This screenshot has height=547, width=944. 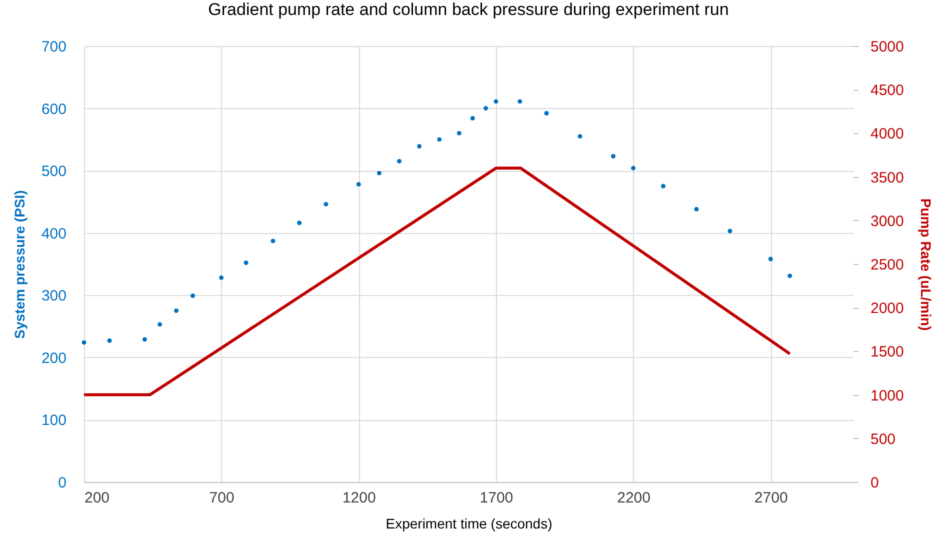 I want to click on x-tick-label: 2200, so click(x=633, y=498).